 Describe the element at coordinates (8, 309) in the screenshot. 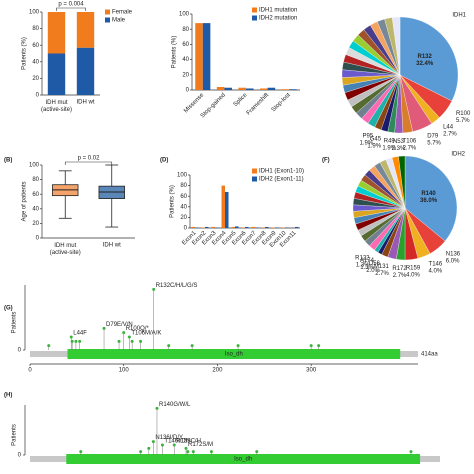

I see `panel-label: (G)` at that location.